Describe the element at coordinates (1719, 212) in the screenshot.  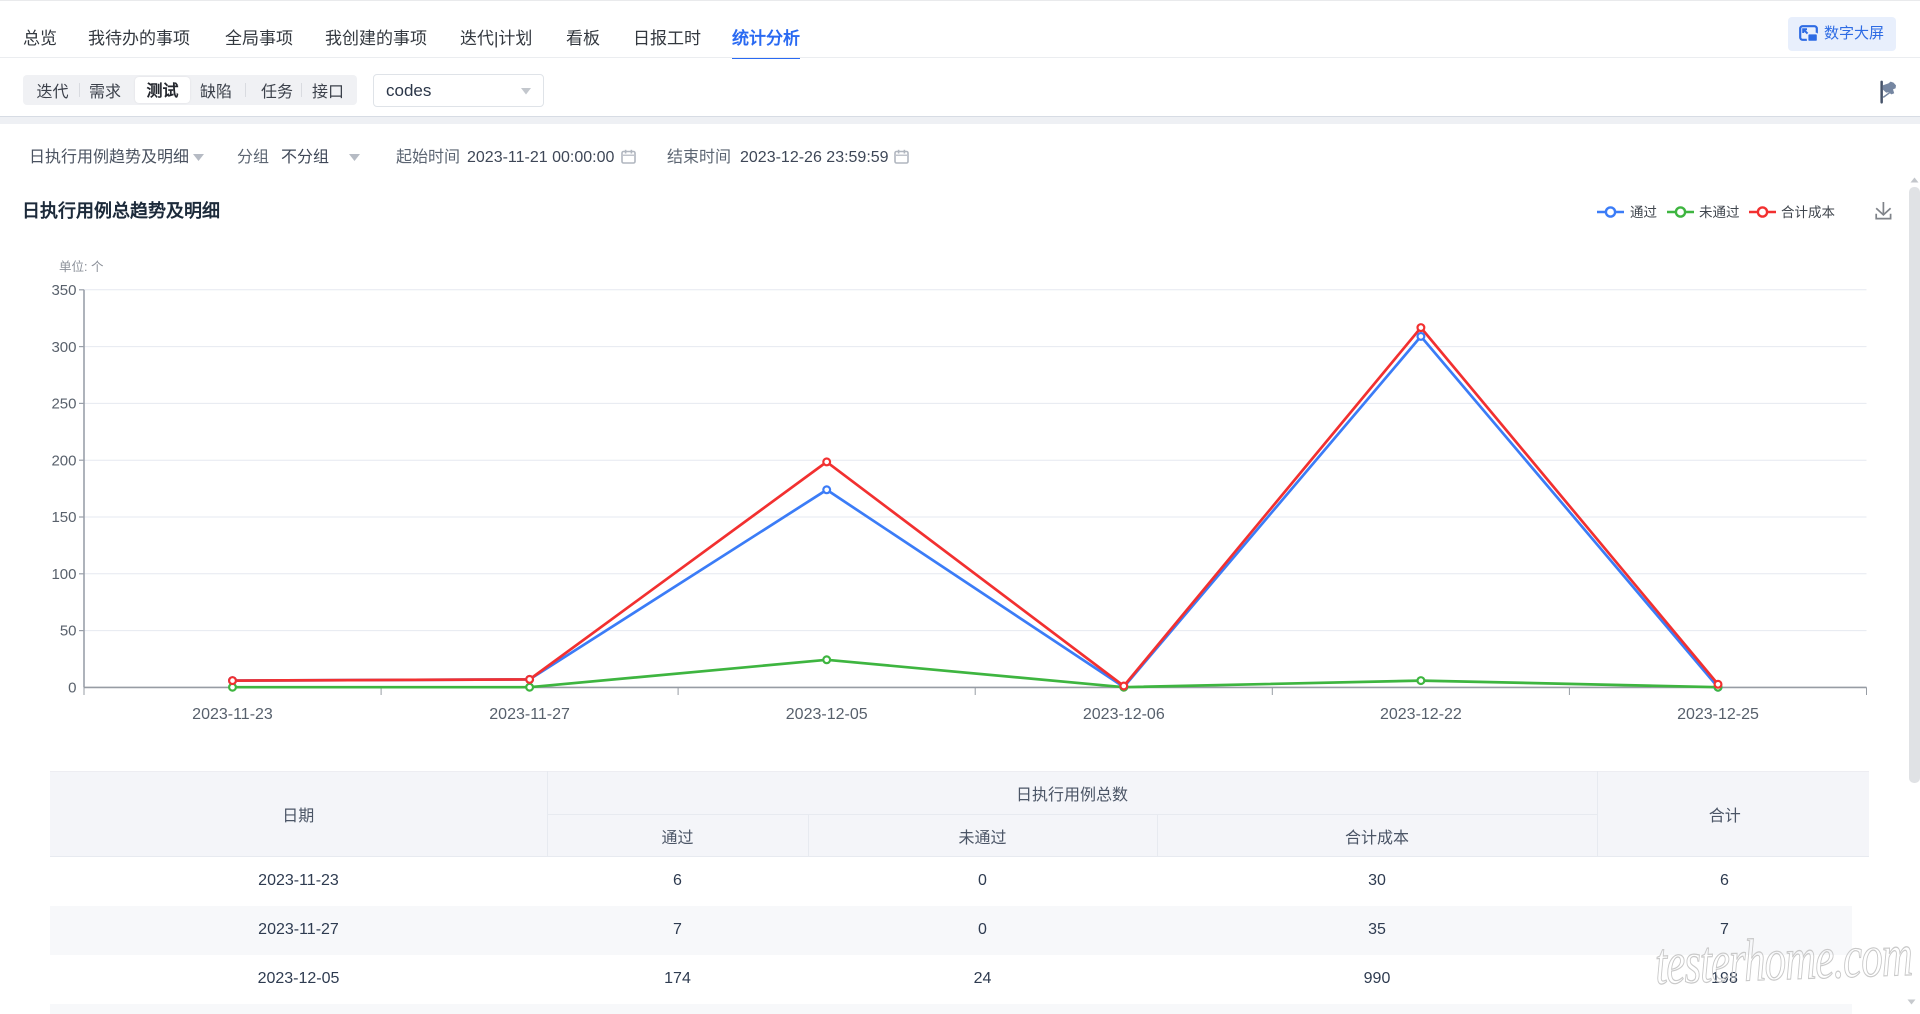
I see `svg-text: 未通过` at that location.